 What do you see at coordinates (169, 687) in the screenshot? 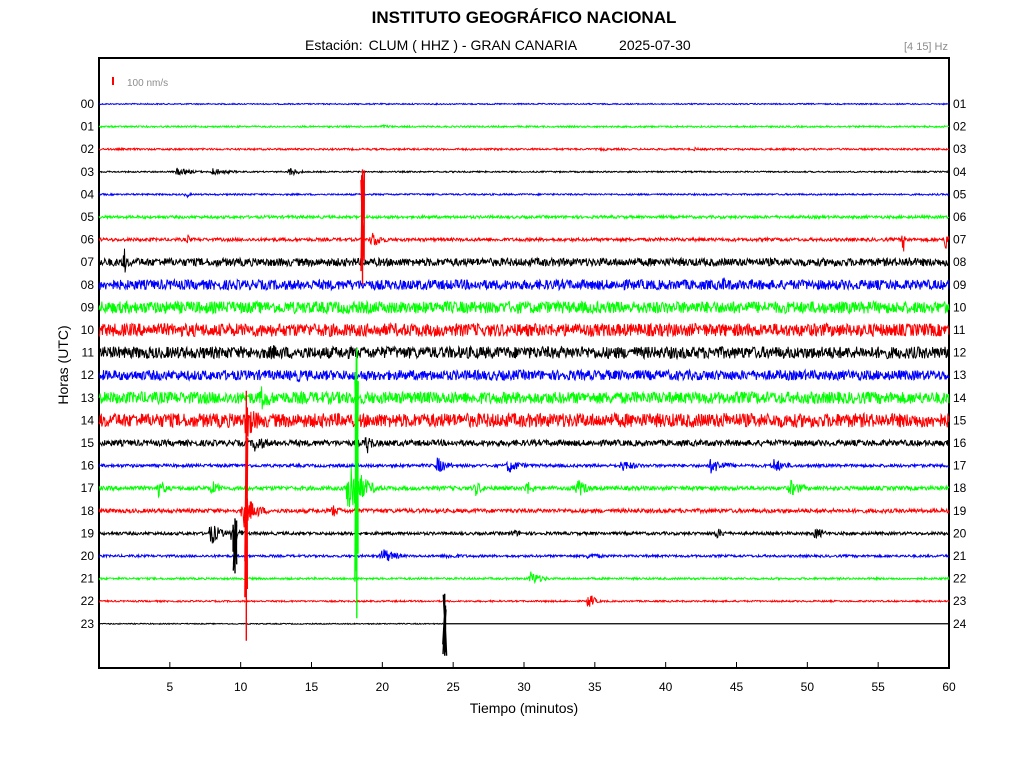
I see `x-tick-label: 5` at bounding box center [169, 687].